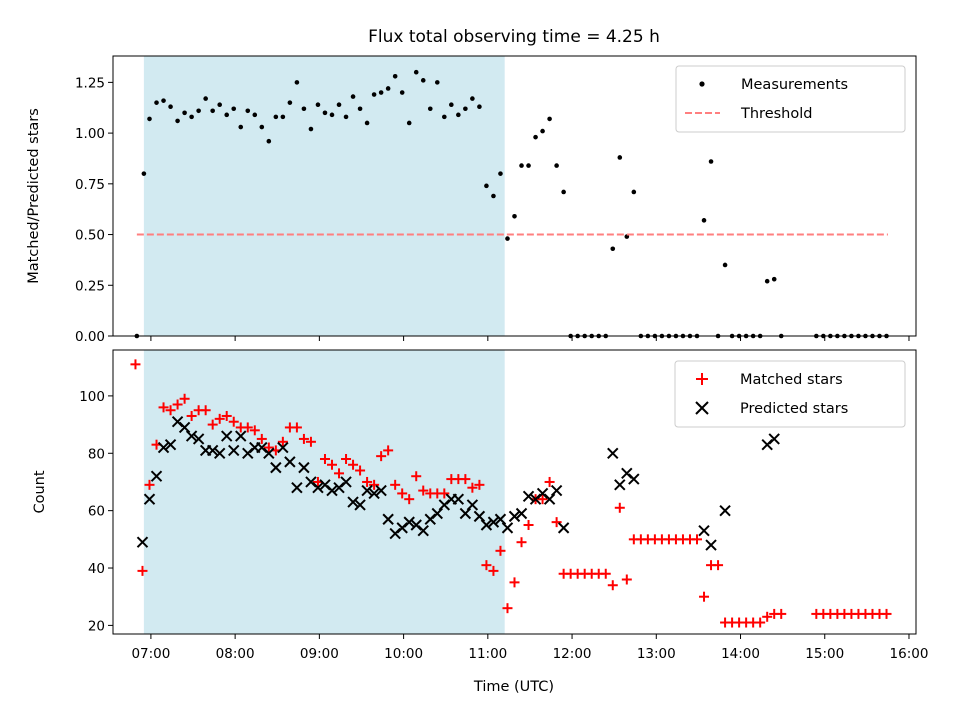 This screenshot has height=720, width=960. What do you see at coordinates (702, 408) in the screenshot?
I see `legend-predicted-marker` at bounding box center [702, 408].